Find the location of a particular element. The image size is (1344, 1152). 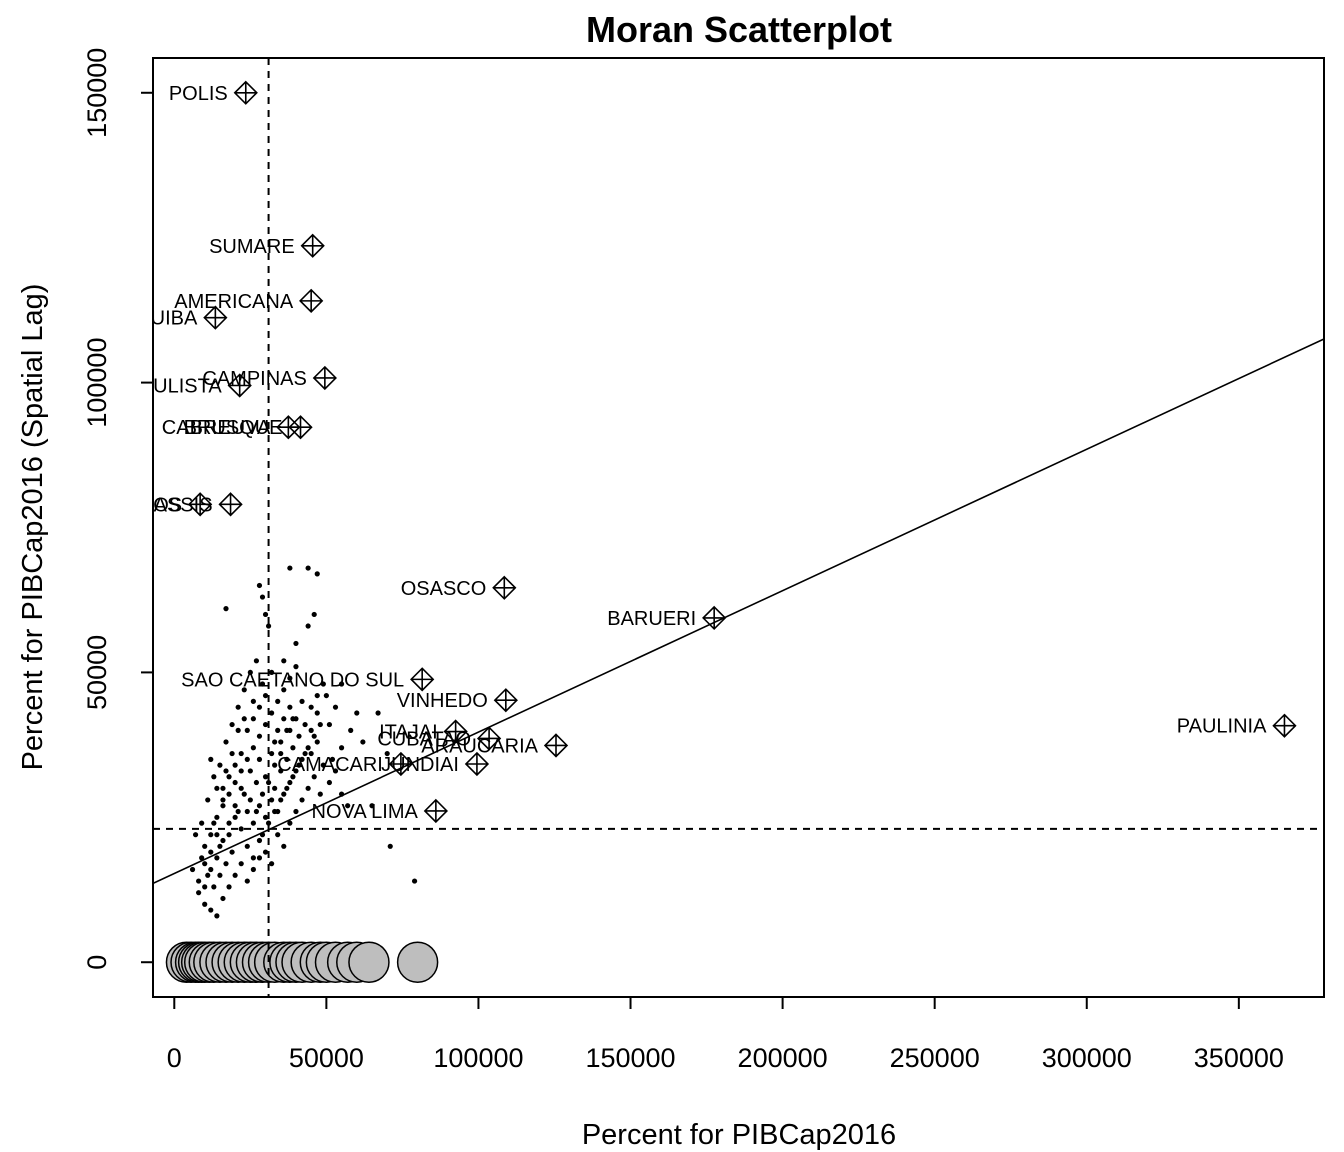

point-label: POLIS is located at coordinates (198, 94).